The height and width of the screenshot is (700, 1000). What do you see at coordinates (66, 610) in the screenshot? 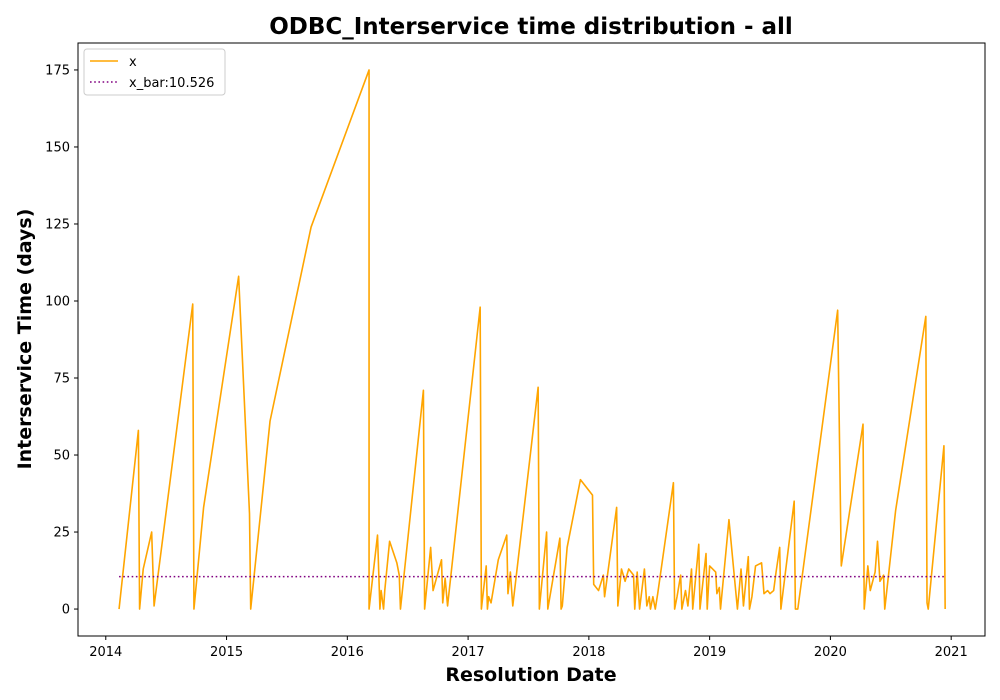
I see `y-tick-label: 0` at bounding box center [66, 610].